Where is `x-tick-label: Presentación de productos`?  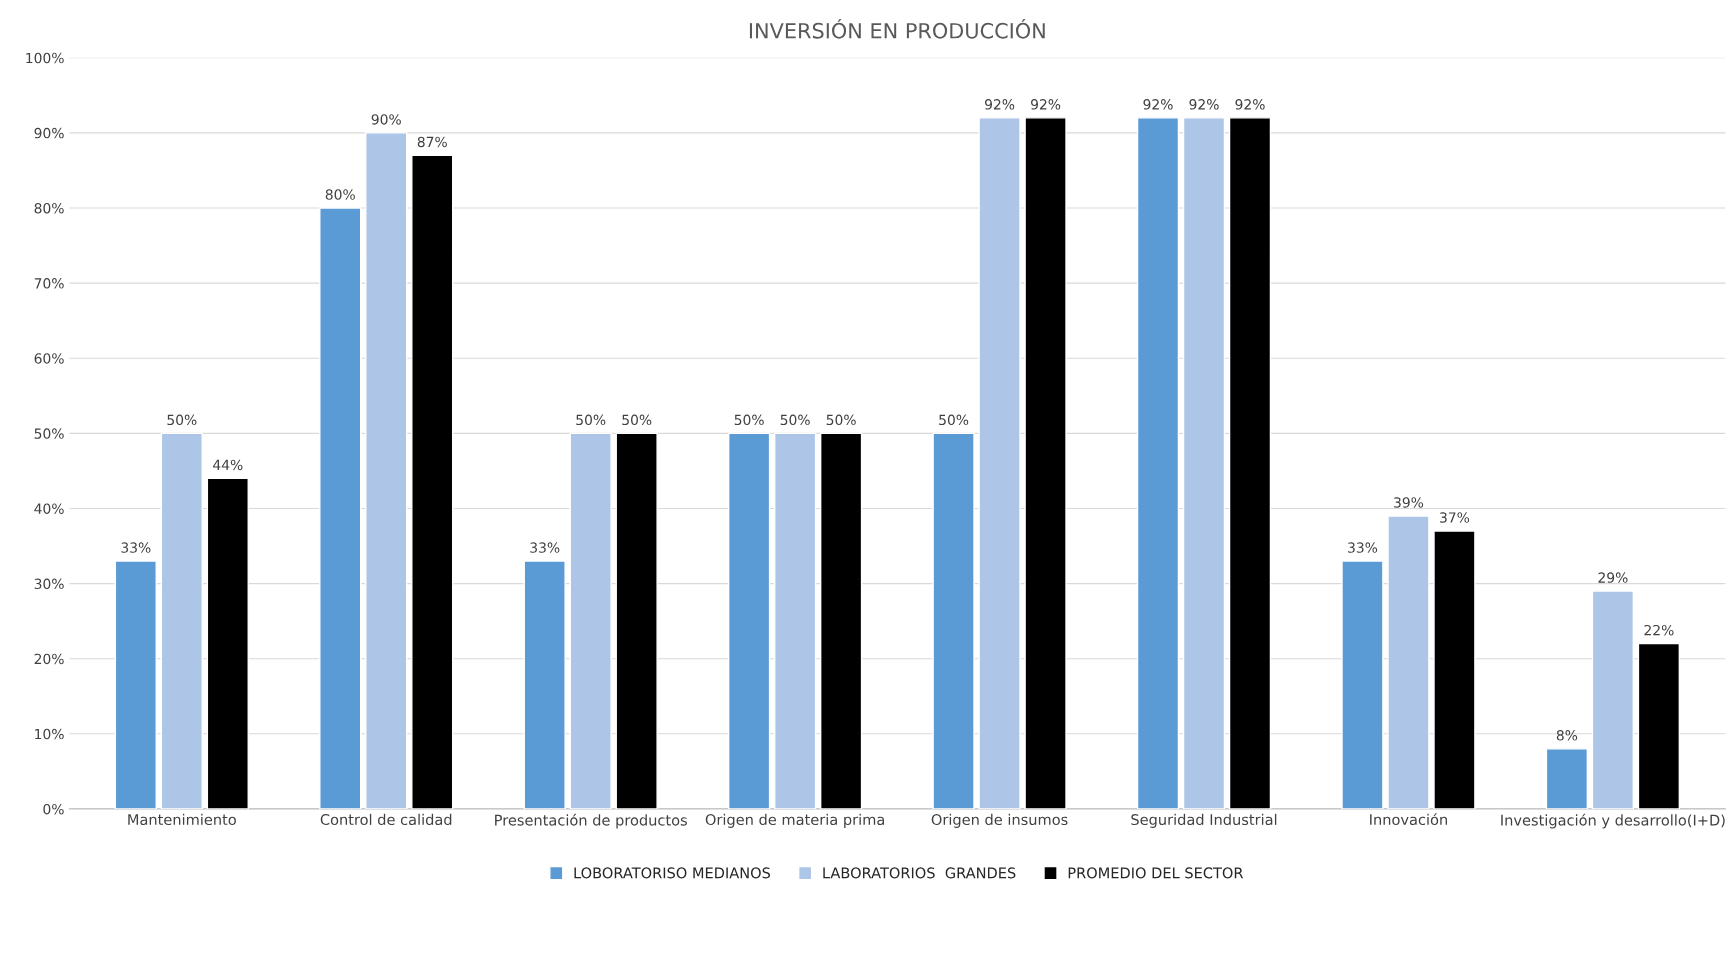 x-tick-label: Presentación de productos is located at coordinates (591, 821).